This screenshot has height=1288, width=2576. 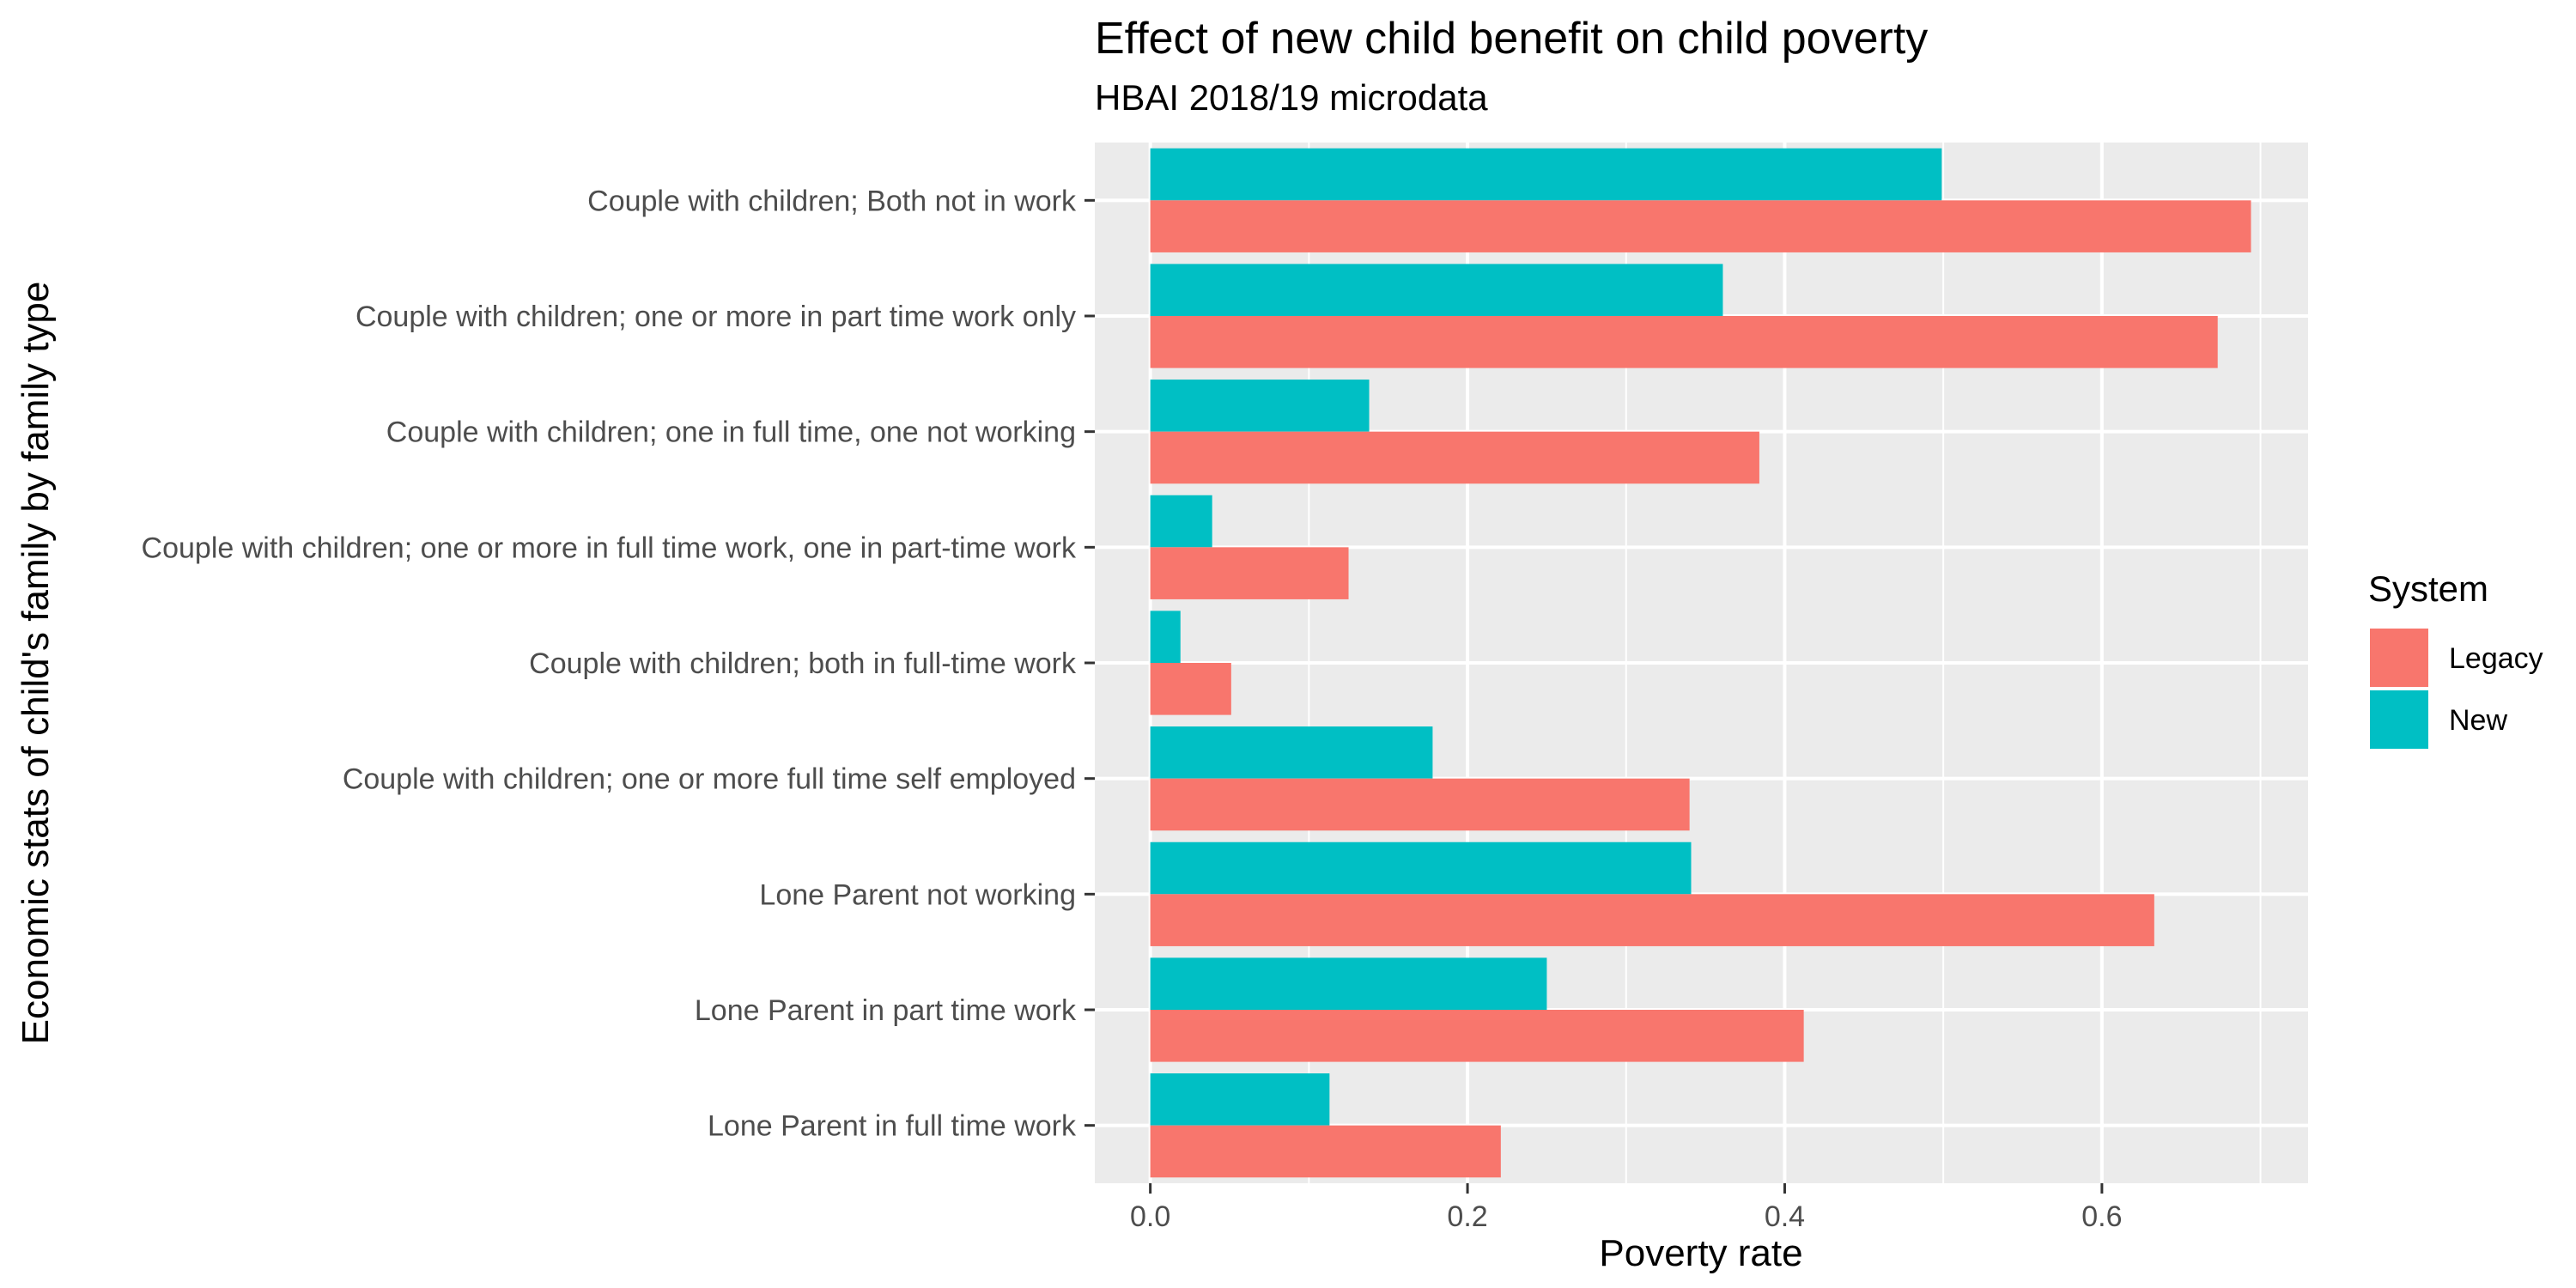 I want to click on x-tick-label: 0.0, so click(x=1150, y=1217).